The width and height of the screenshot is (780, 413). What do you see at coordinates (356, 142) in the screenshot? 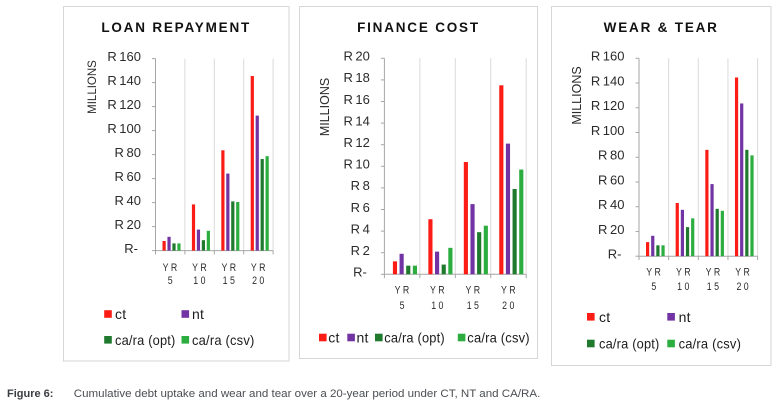
I see `svg-text: R 12` at bounding box center [356, 142].